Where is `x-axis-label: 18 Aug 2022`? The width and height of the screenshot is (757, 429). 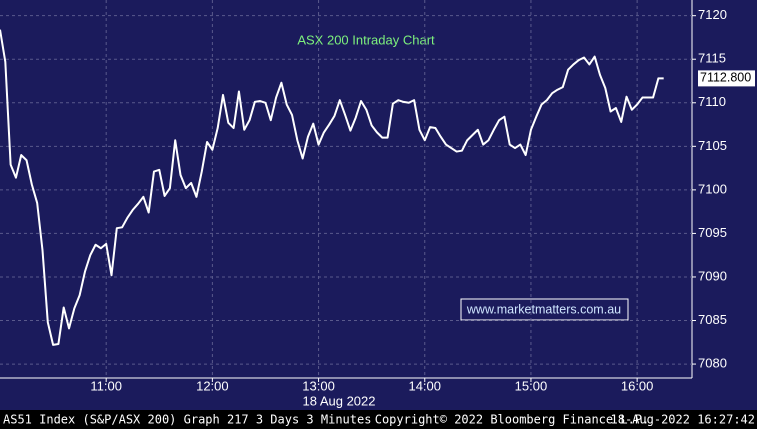
x-axis-label: 18 Aug 2022 is located at coordinates (338, 400).